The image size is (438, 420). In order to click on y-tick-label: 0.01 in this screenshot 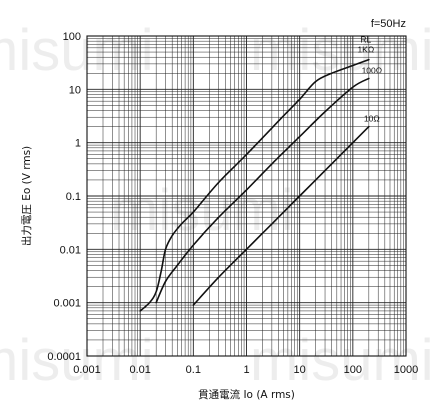, I will do `click(70, 250)`.